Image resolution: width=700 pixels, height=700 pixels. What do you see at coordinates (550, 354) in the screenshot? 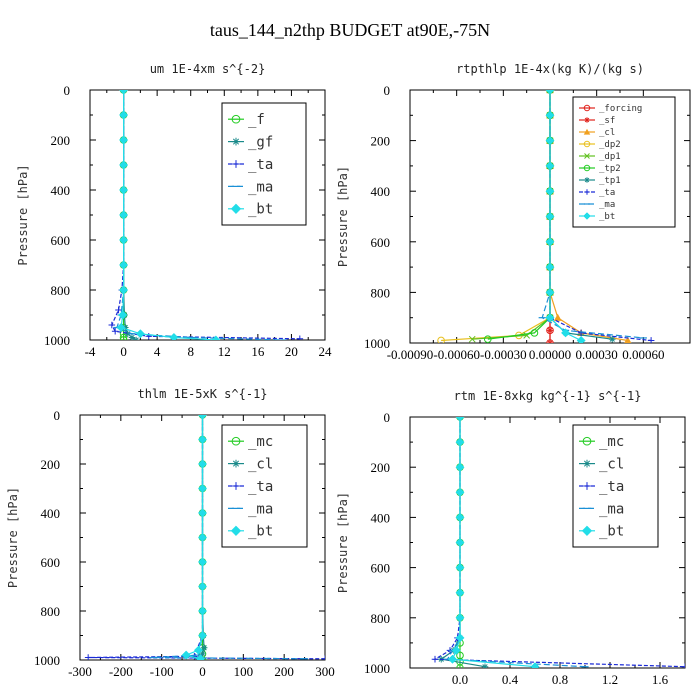
I see `x-tick-label: 0.00000` at bounding box center [550, 354].